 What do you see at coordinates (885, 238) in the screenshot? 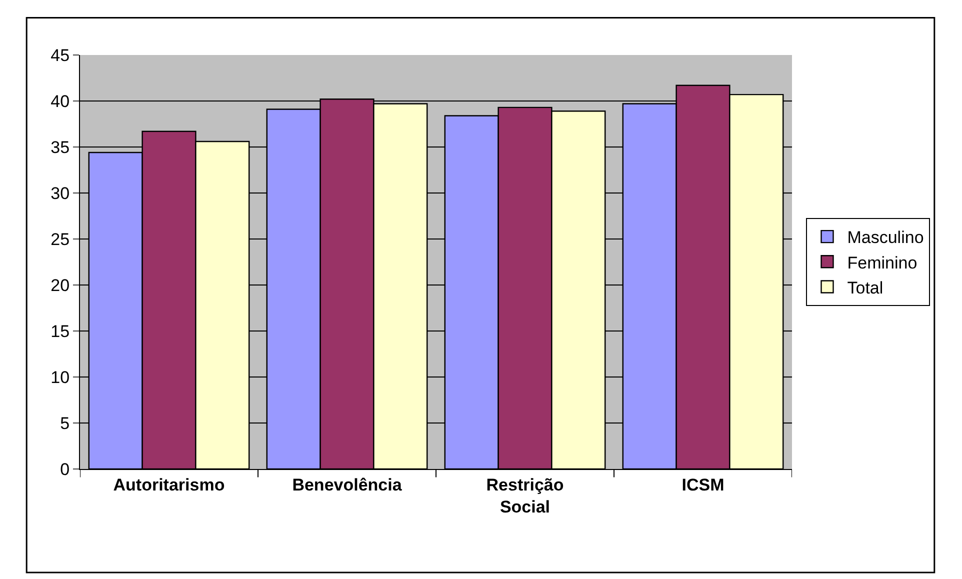
I see `legend-label: Masculino` at bounding box center [885, 238].